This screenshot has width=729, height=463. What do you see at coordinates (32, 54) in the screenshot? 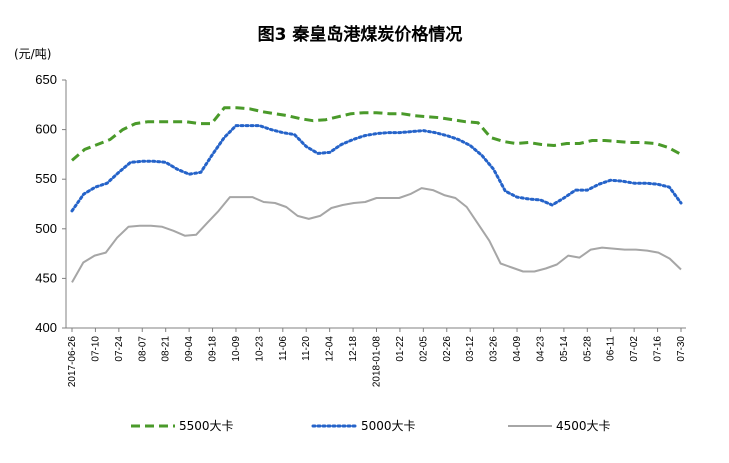
I see `y-axis-unit-label: (元/吨)` at bounding box center [32, 54].